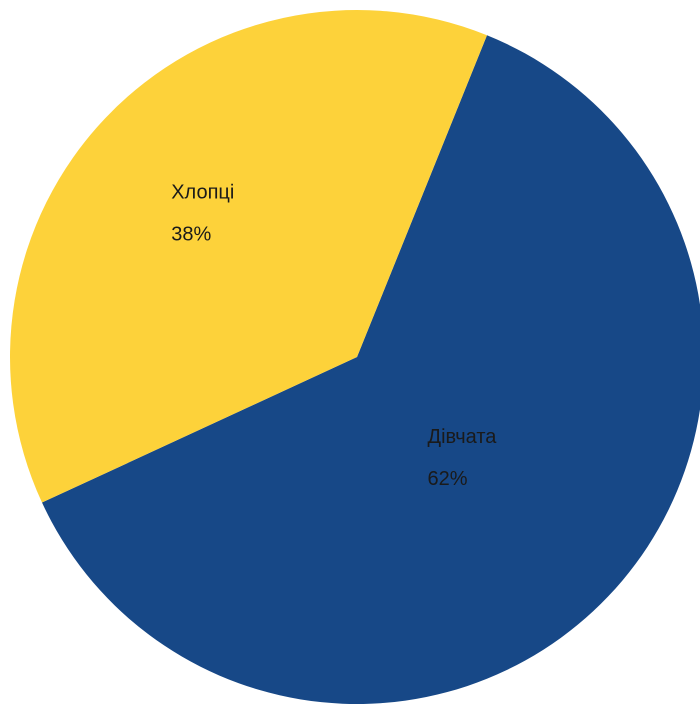  Describe the element at coordinates (448, 479) in the screenshot. I see `slice-value-label: 62%` at that location.